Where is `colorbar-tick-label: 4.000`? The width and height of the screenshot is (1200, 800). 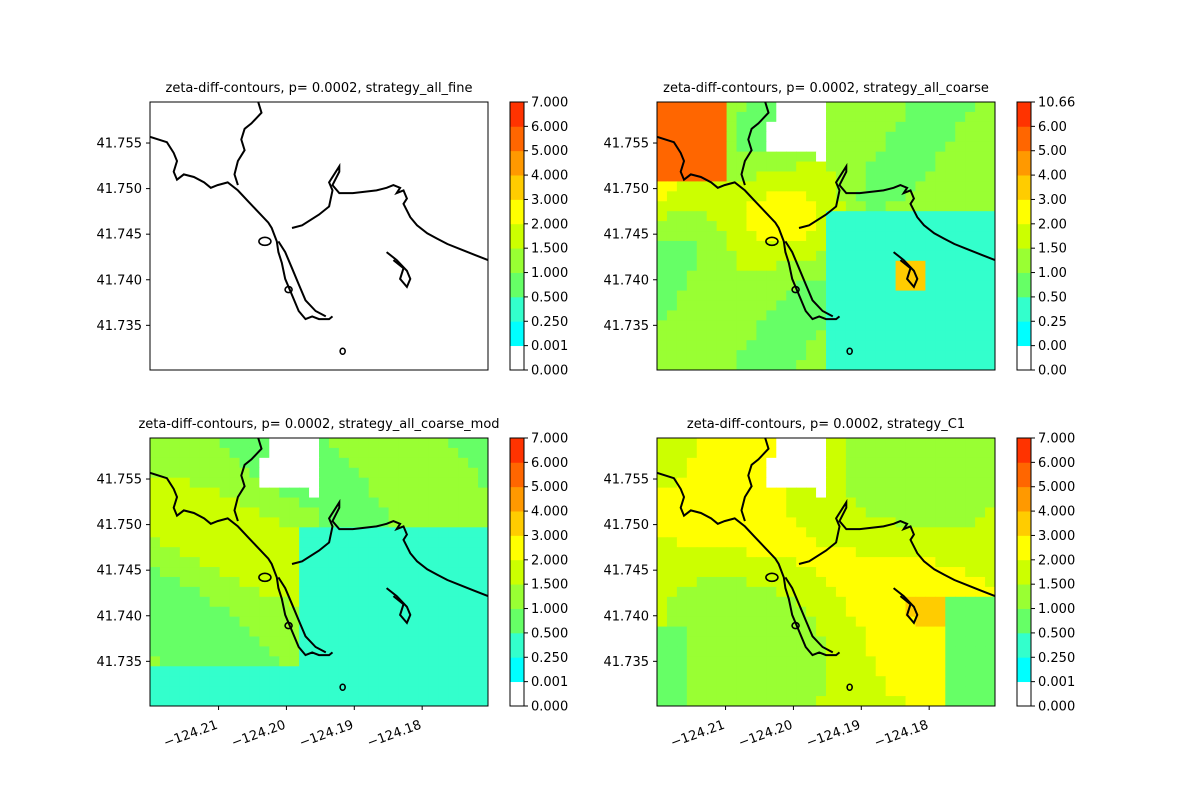 colorbar-tick-label: 4.000 is located at coordinates (549, 176).